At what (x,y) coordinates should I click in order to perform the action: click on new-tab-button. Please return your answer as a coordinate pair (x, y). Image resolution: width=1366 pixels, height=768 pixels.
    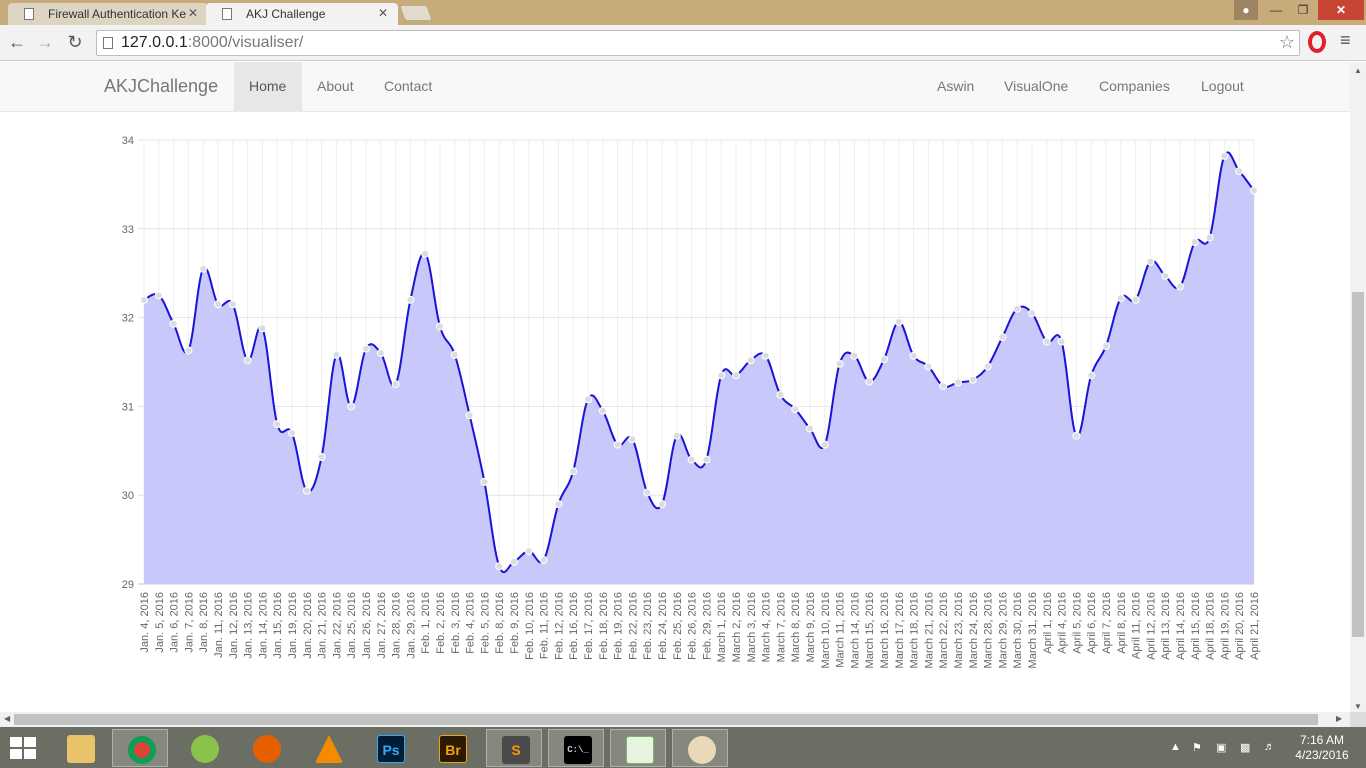
    Looking at the image, I should click on (416, 13).